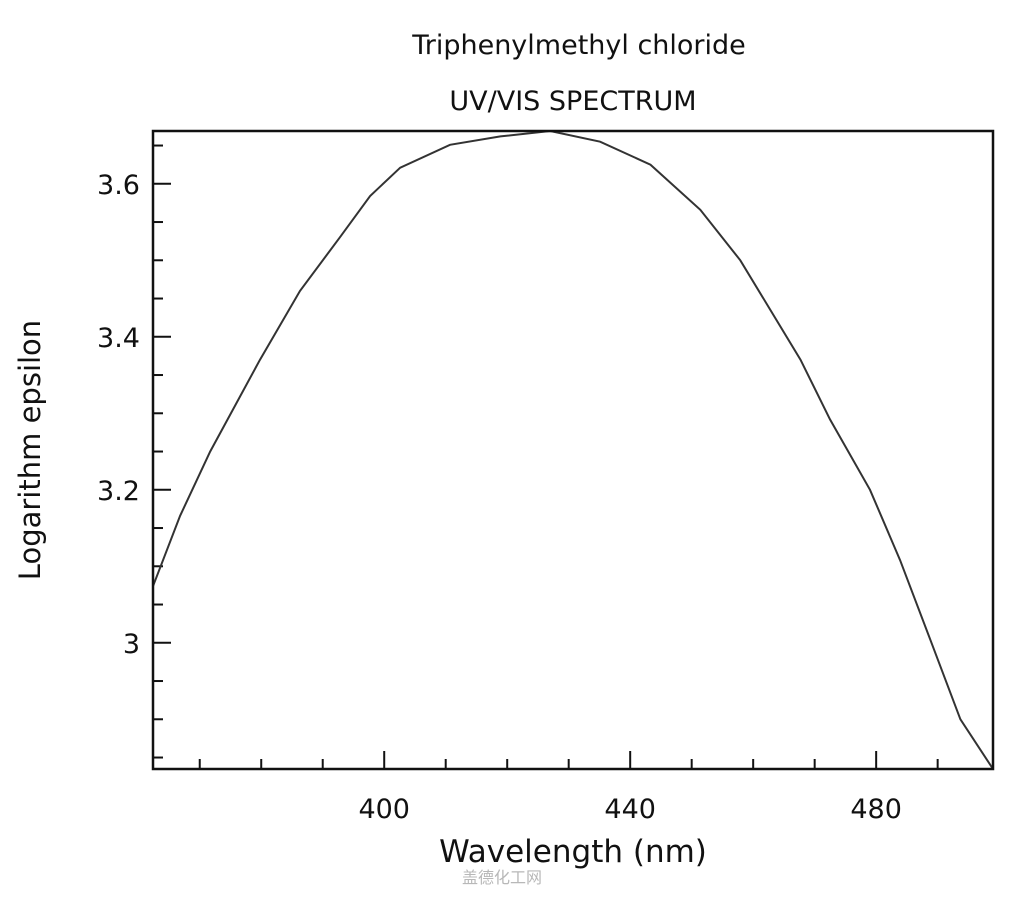 This screenshot has height=900, width=1024. Describe the element at coordinates (118, 491) in the screenshot. I see `y-tick-label: 3.2` at that location.